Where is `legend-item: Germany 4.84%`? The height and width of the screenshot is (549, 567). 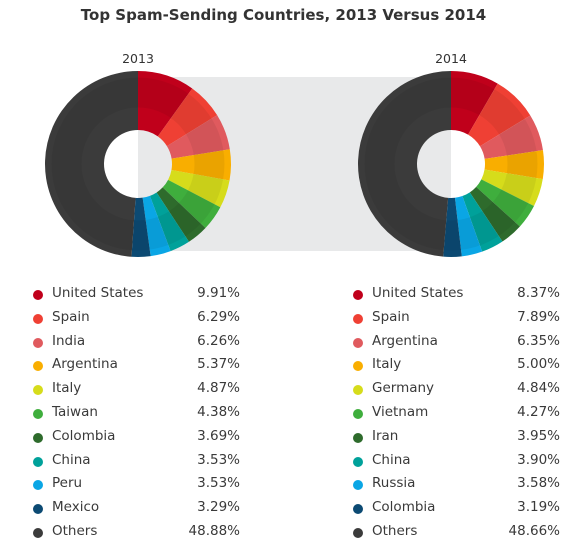 legend-item: Germany 4.84% is located at coordinates (455, 392).